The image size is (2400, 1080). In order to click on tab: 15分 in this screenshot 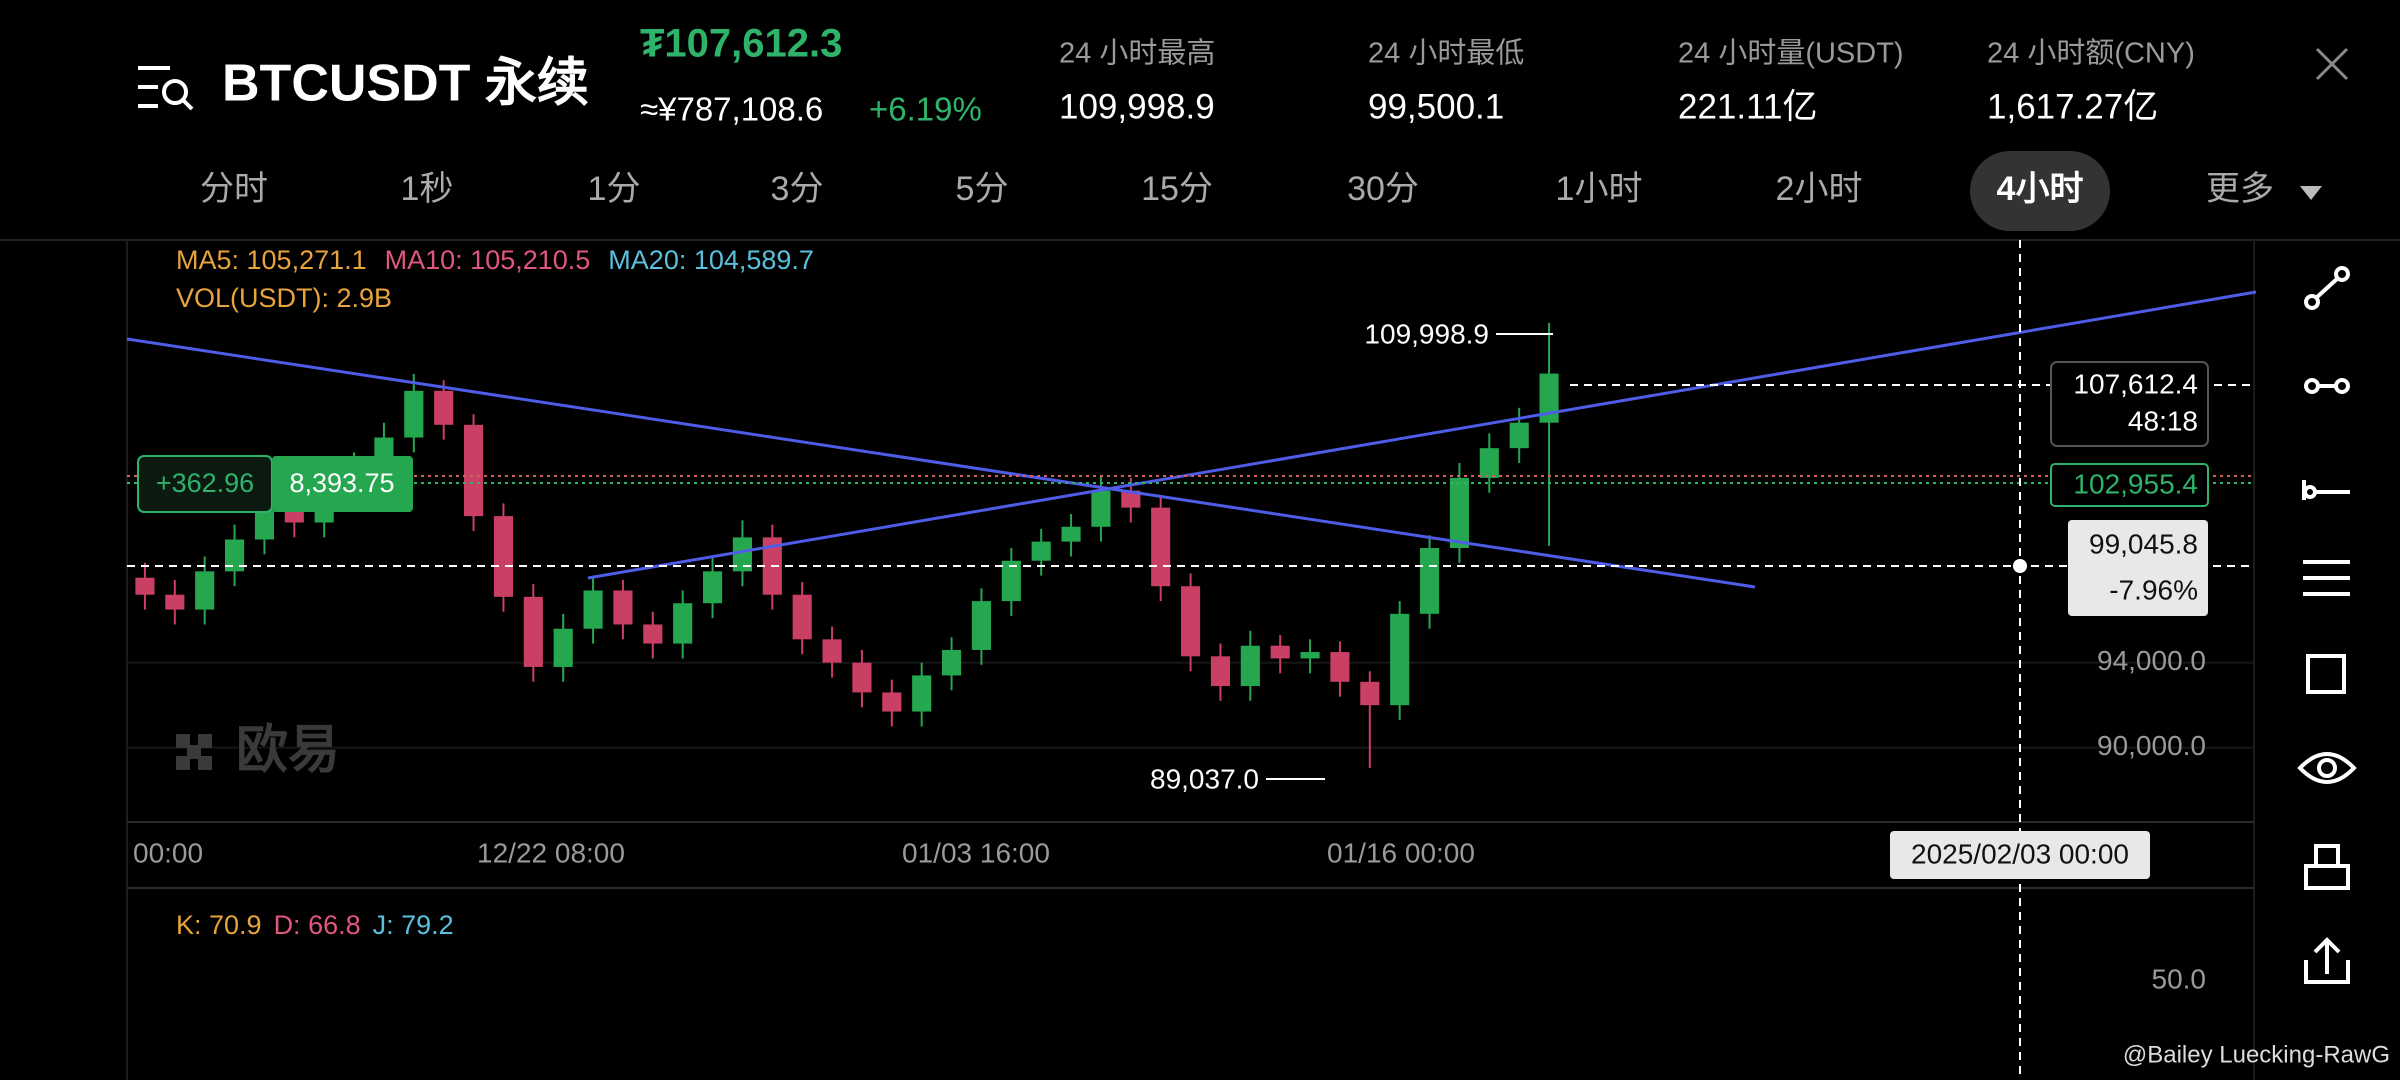, I will do `click(1177, 189)`.